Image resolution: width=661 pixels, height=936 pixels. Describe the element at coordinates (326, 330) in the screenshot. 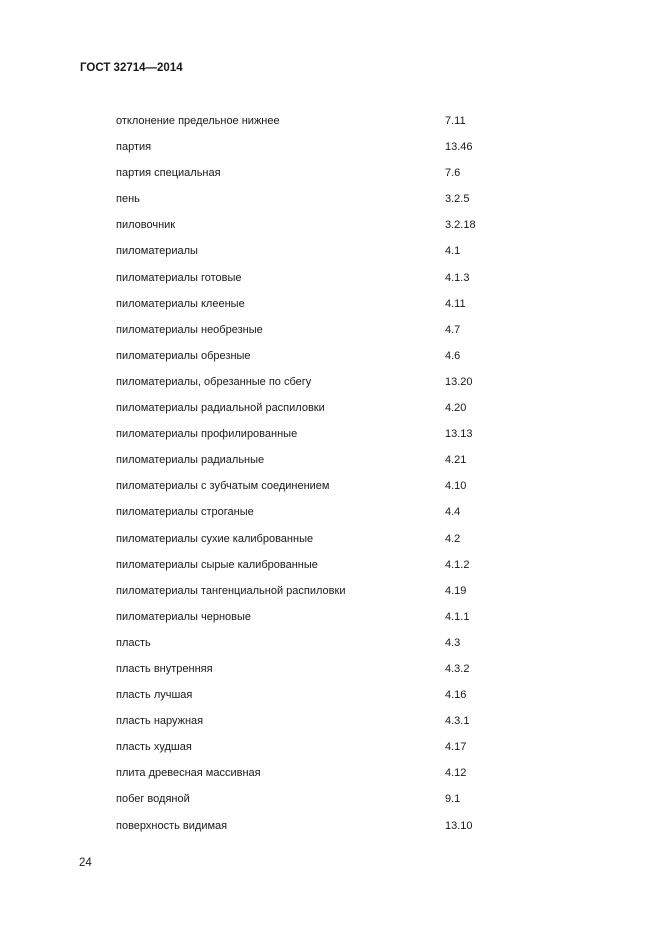

I see `index-row: пиломатериалы необрезные 4.7` at that location.